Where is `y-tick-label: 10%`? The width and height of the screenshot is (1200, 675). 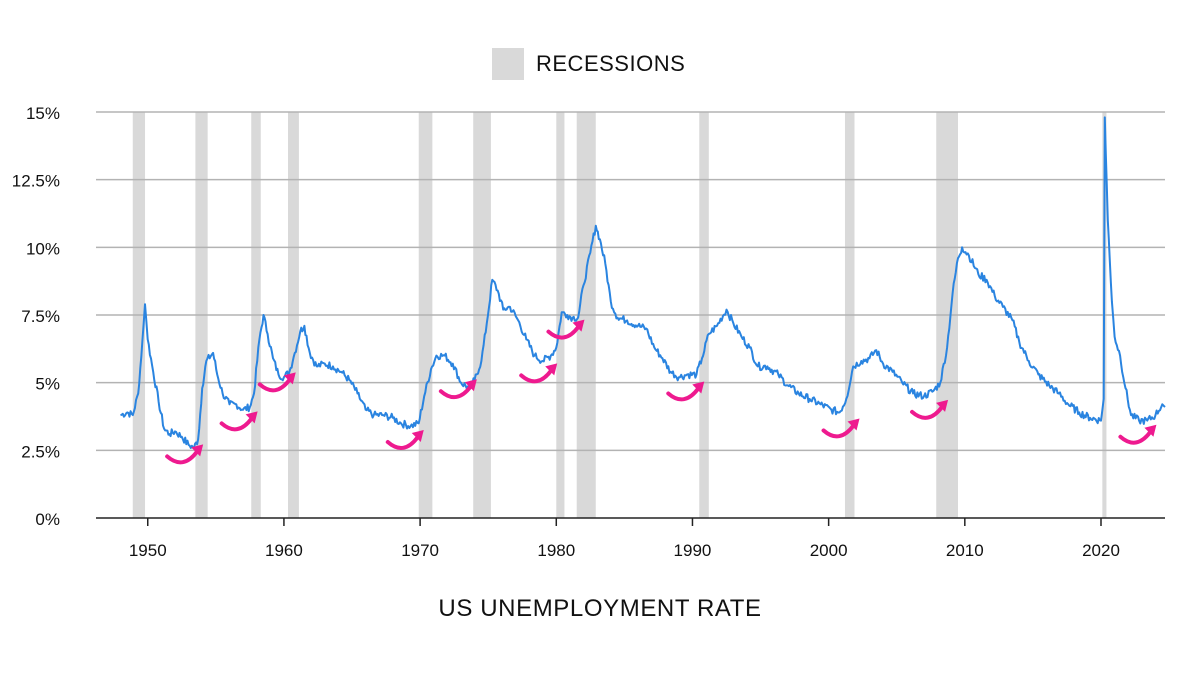 y-tick-label: 10% is located at coordinates (43, 248).